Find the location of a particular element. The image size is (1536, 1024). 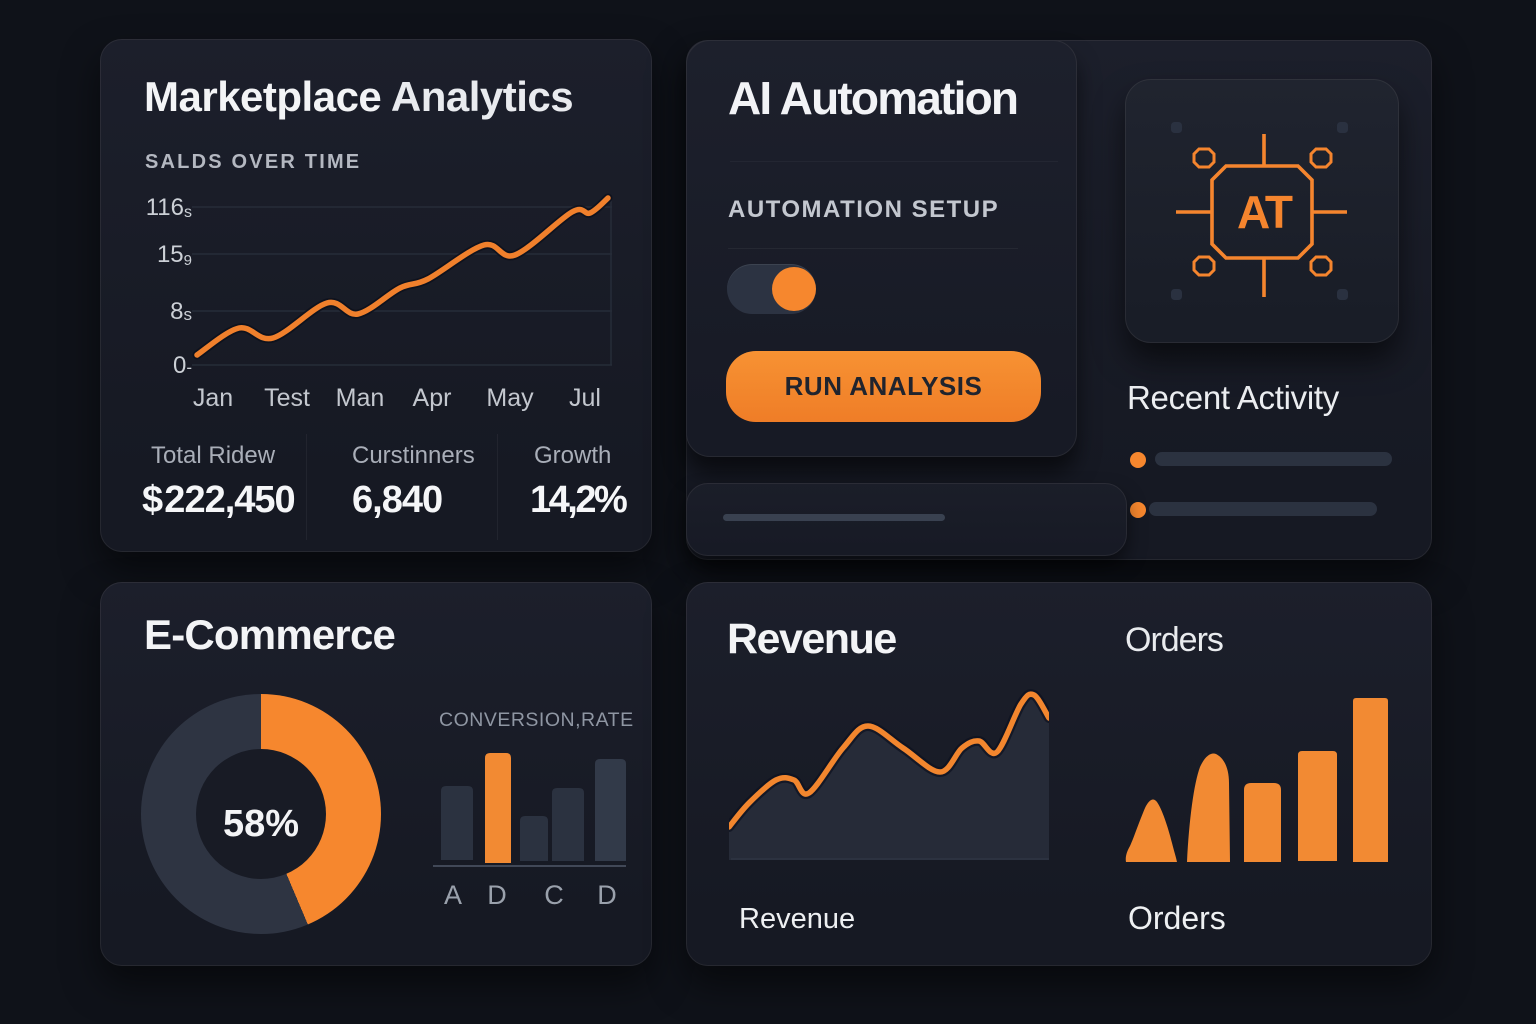

svg-text: C is located at coordinates (554, 895).